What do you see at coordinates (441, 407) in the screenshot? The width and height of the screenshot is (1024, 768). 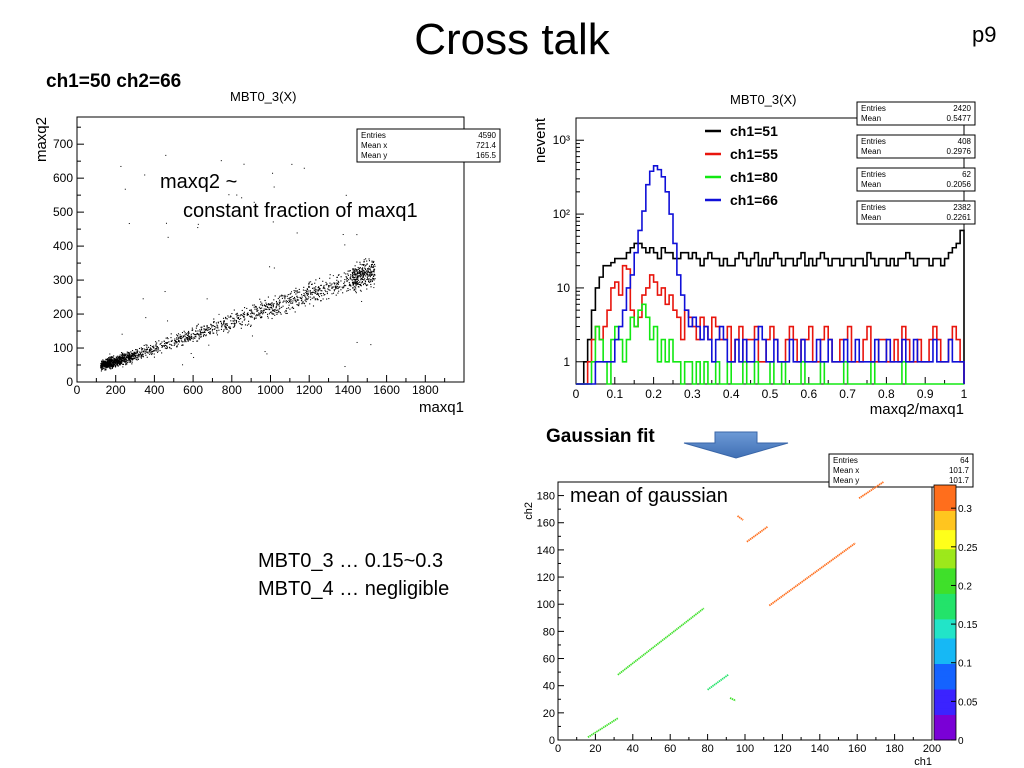 I see `scatter-x-label: maxq1` at bounding box center [441, 407].